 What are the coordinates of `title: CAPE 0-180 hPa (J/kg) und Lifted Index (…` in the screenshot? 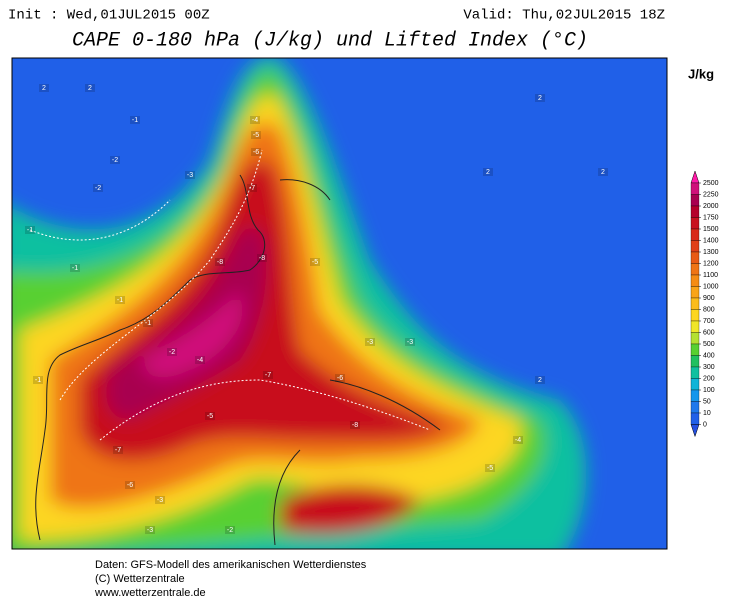 It's located at (330, 40).